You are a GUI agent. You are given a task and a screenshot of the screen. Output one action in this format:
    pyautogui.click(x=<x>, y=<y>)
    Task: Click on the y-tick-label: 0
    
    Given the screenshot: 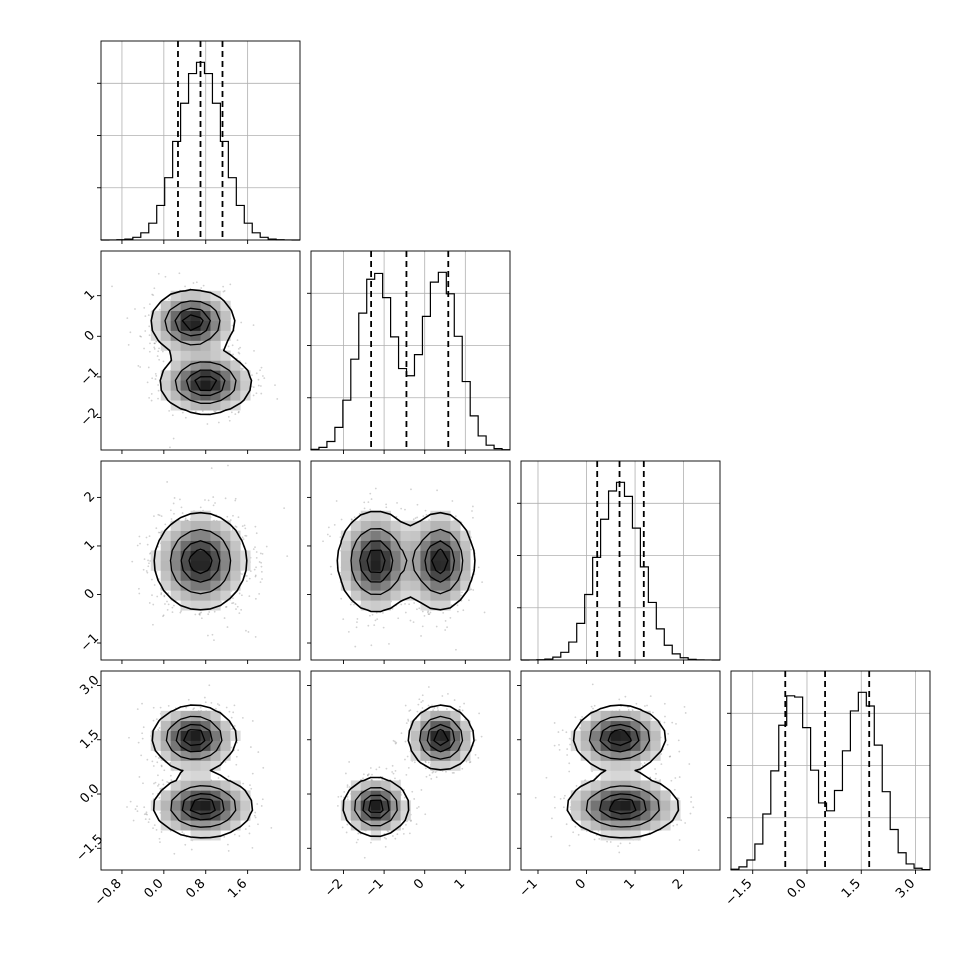 What is the action you would take?
    pyautogui.click(x=90, y=594)
    